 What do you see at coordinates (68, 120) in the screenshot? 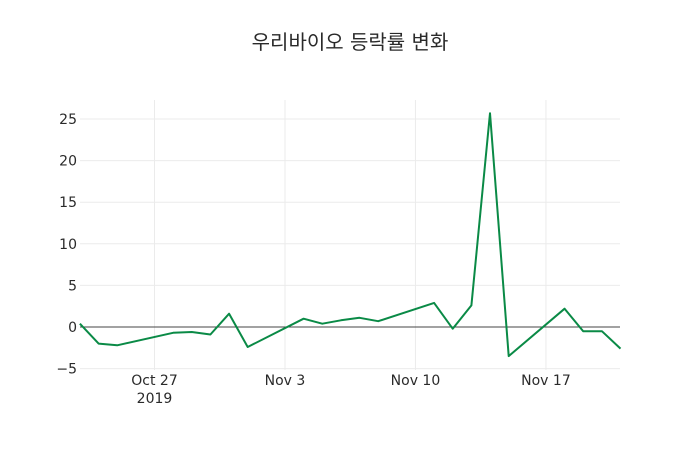
I see `y-tick-label: 25` at bounding box center [68, 120].